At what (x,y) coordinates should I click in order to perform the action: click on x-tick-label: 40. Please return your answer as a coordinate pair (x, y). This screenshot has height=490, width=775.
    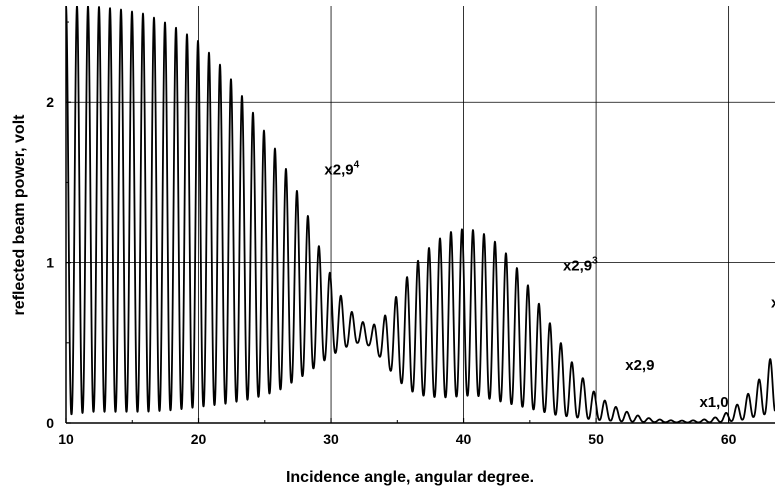
    Looking at the image, I should click on (464, 439).